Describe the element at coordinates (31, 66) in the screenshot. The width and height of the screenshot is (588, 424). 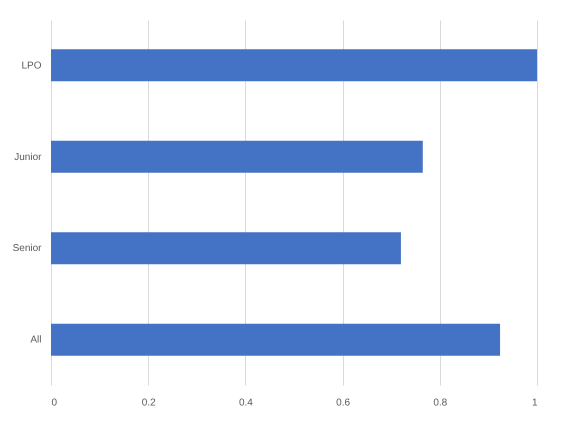
I see `y-tick-label: LPO` at that location.